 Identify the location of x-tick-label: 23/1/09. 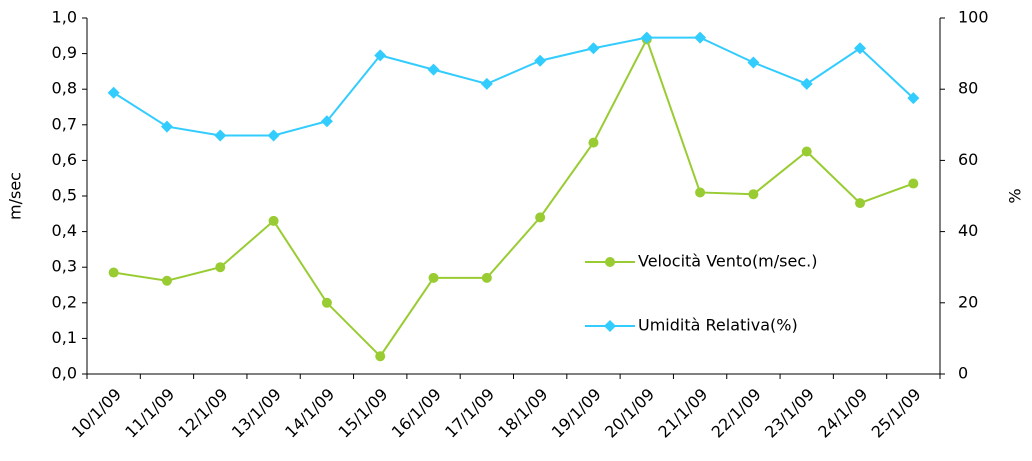
(789, 413).